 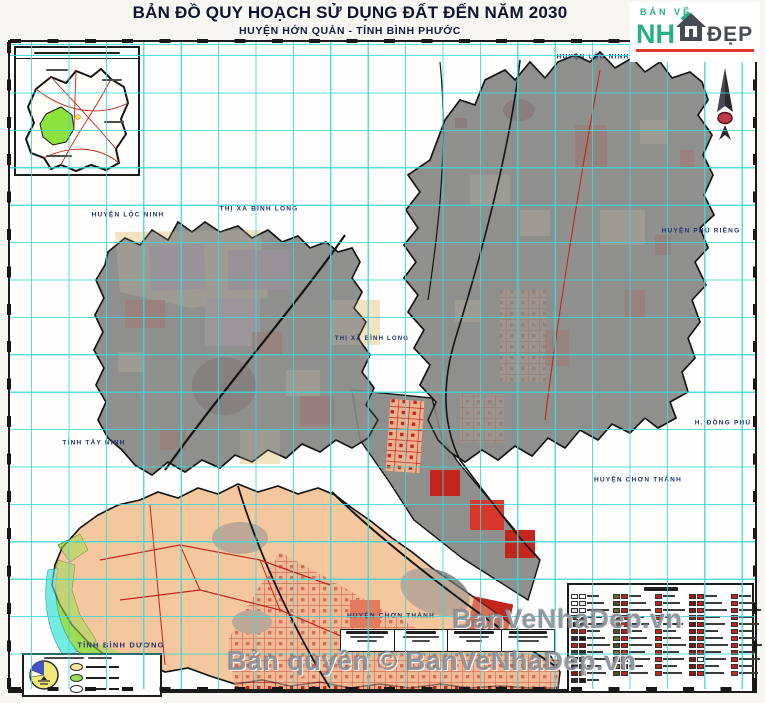 What do you see at coordinates (94, 443) in the screenshot?
I see `label-tinh-tay-ninh: TỈNH TÂY NINH` at bounding box center [94, 443].